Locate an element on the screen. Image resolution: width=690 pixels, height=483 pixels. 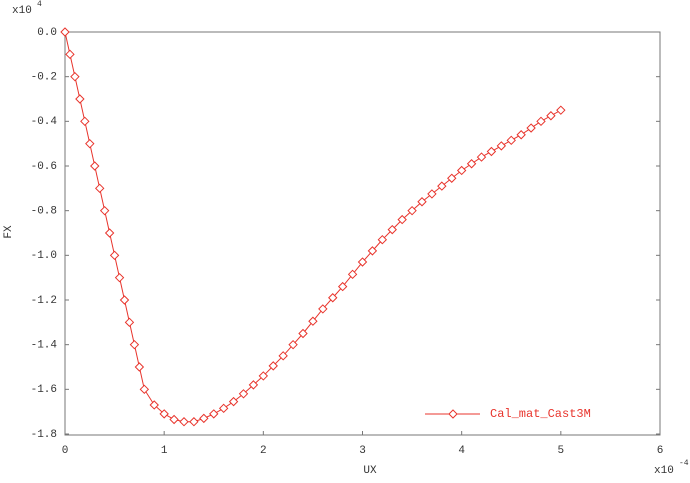
y-tick-label: 0.0 is located at coordinates (47, 33).